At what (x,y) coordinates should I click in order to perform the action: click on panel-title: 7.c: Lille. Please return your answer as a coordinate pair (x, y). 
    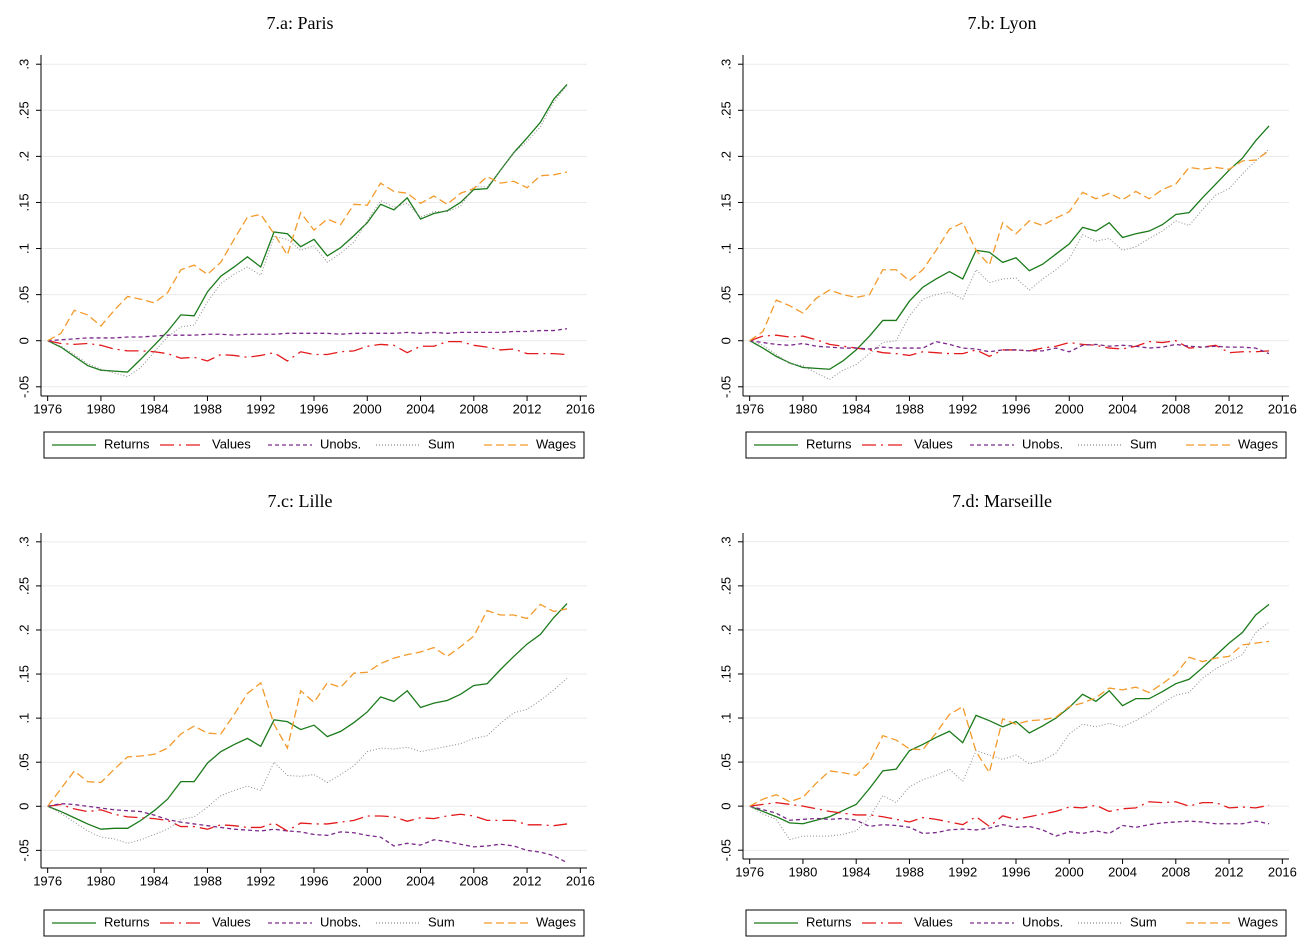
    Looking at the image, I should click on (300, 501).